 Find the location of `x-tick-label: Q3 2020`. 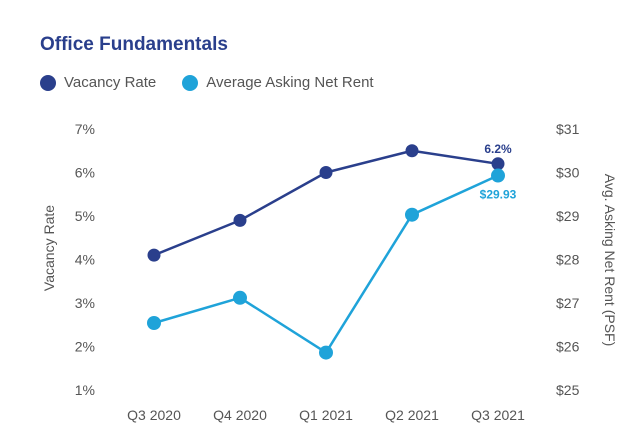

x-tick-label: Q3 2020 is located at coordinates (154, 415).